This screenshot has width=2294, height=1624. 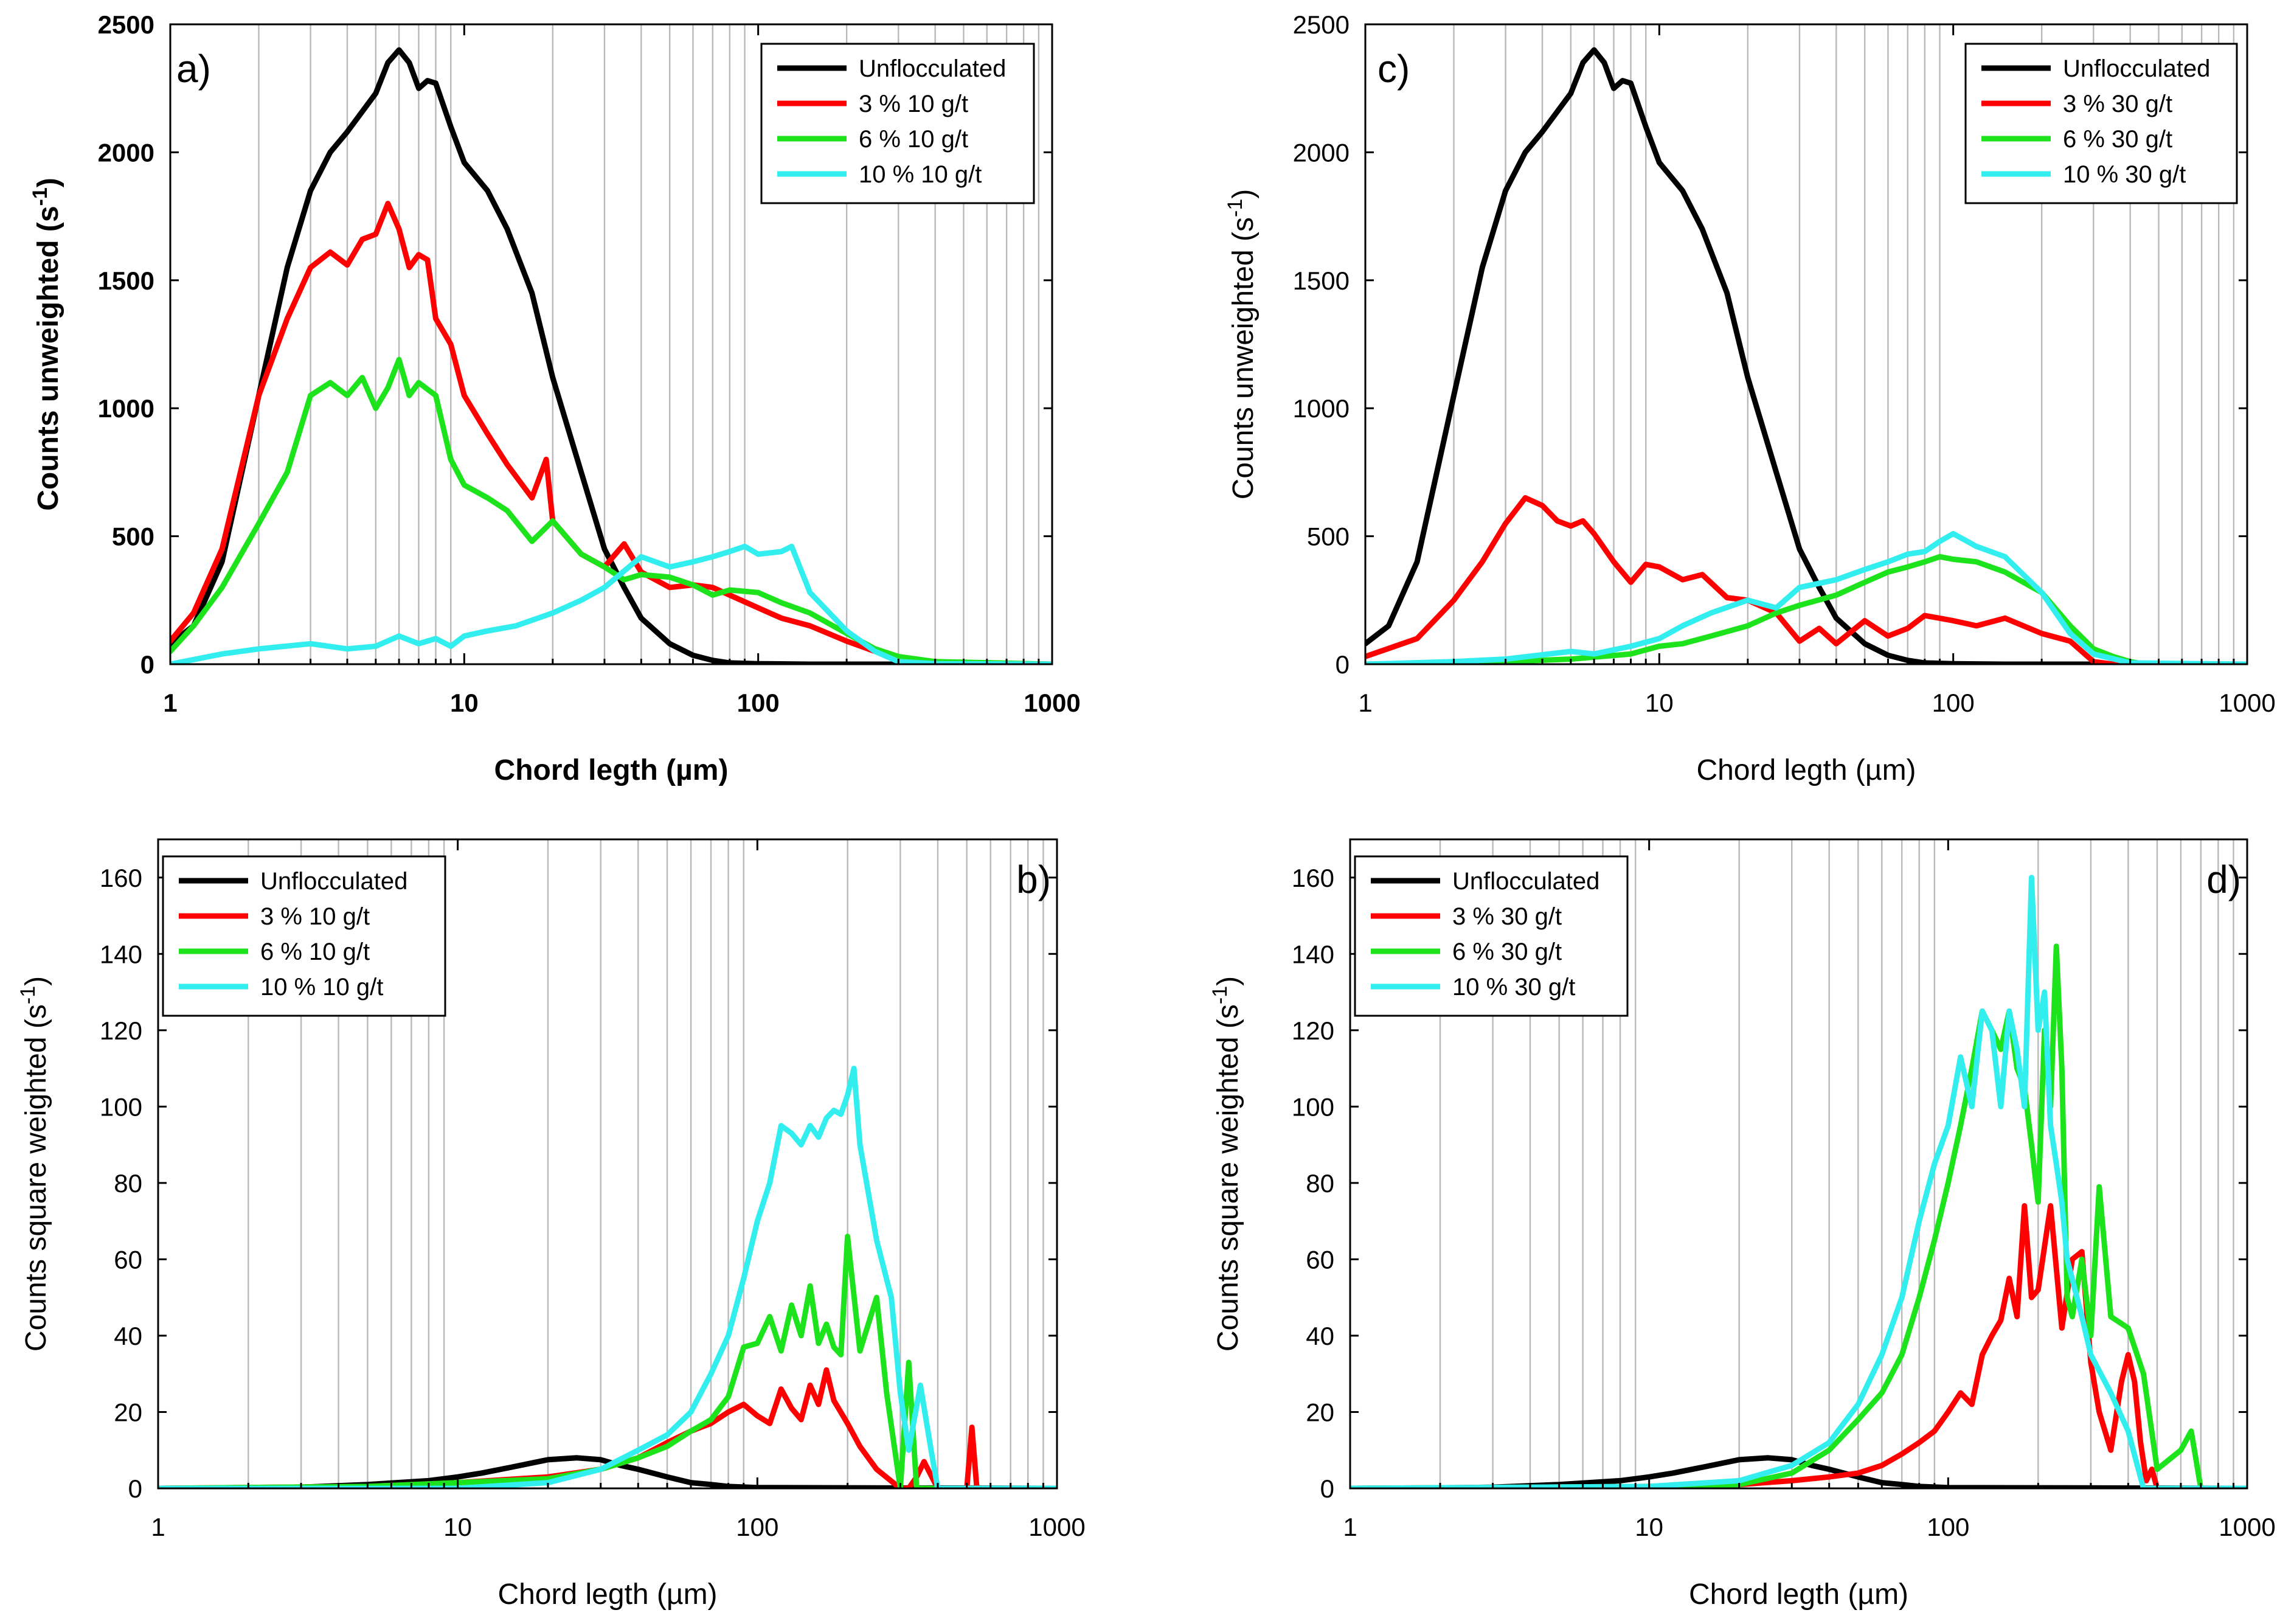 What do you see at coordinates (193, 69) in the screenshot?
I see `panel-letter: a)` at bounding box center [193, 69].